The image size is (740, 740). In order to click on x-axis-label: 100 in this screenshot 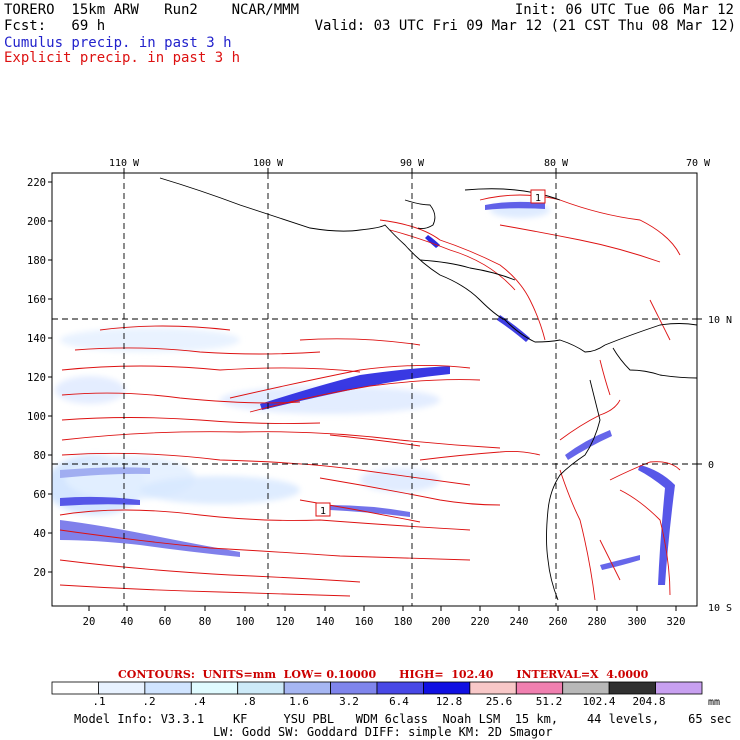, I will do `click(245, 622)`.